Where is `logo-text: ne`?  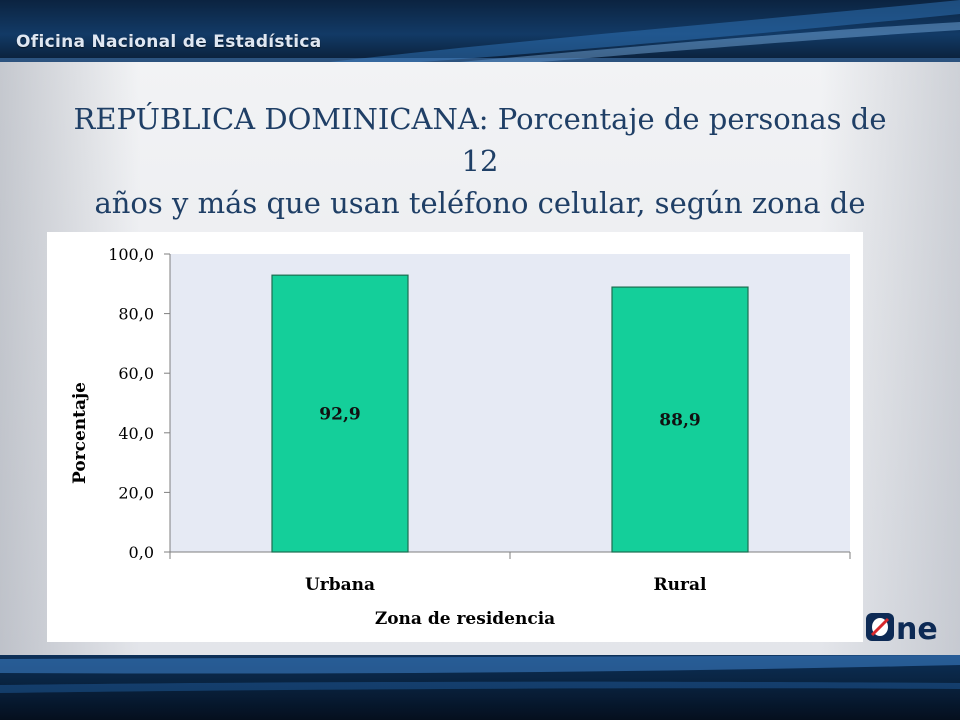 logo-text: ne is located at coordinates (917, 628).